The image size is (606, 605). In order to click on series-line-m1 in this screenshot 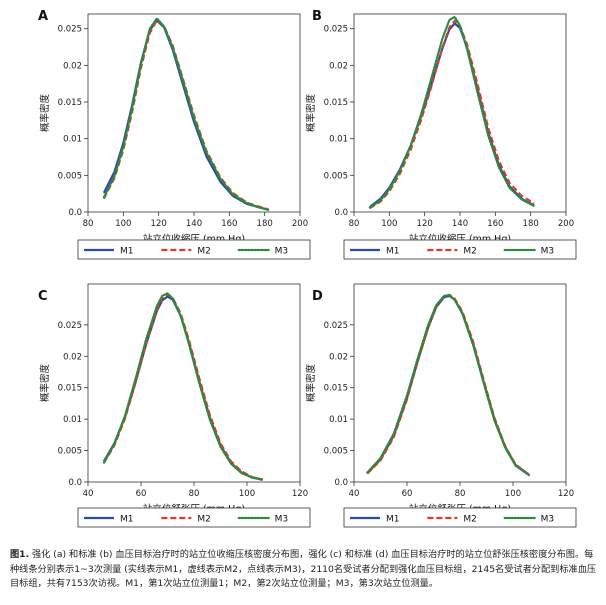, I will do `click(185, 115)`.